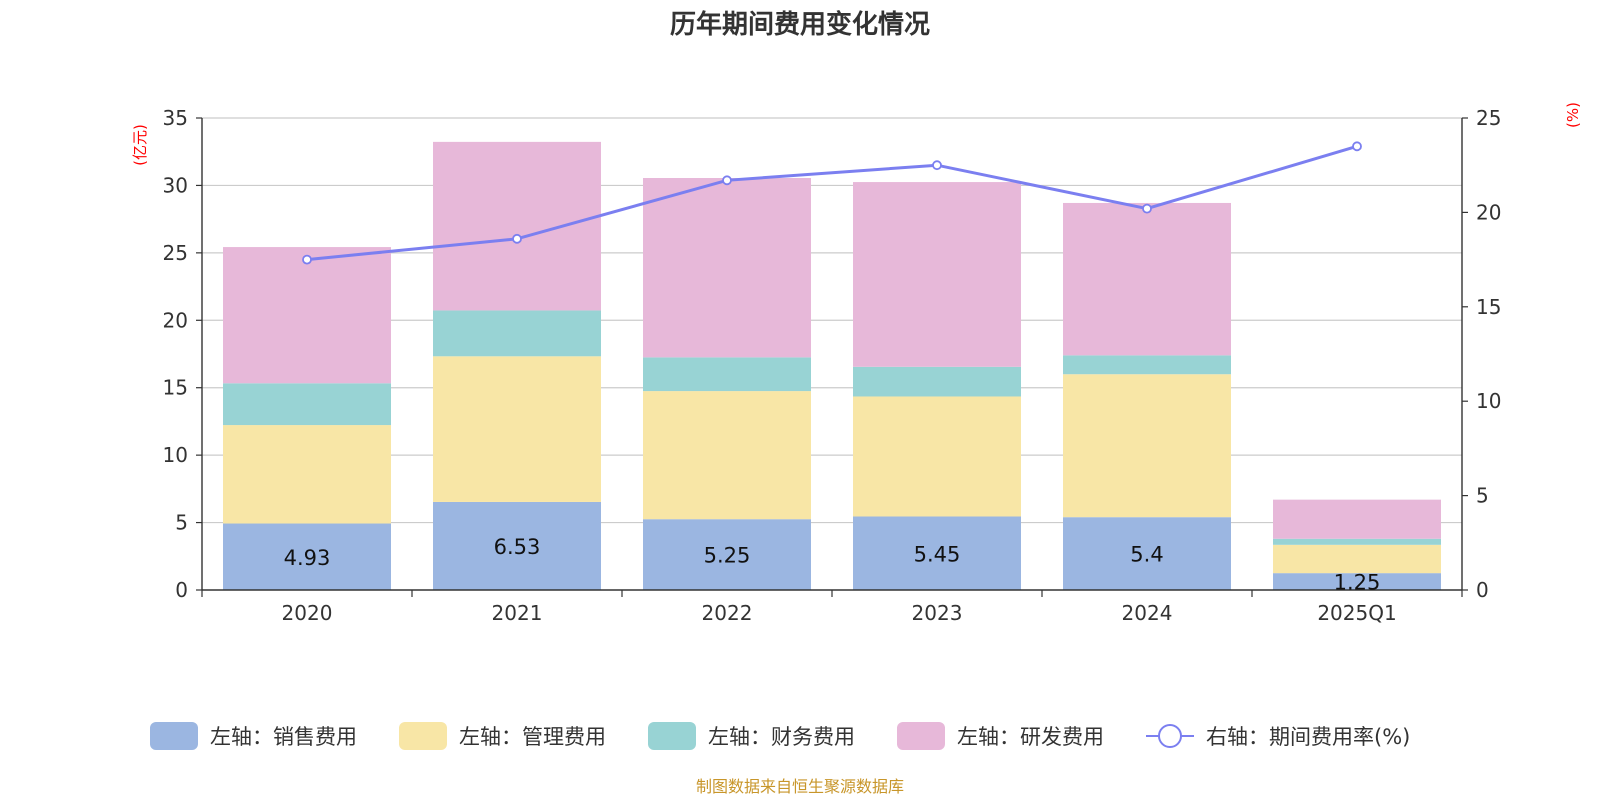 Image resolution: width=1600 pixels, height=800 pixels. What do you see at coordinates (1147, 613) in the screenshot?
I see `x-tick-label: 2024` at bounding box center [1147, 613].